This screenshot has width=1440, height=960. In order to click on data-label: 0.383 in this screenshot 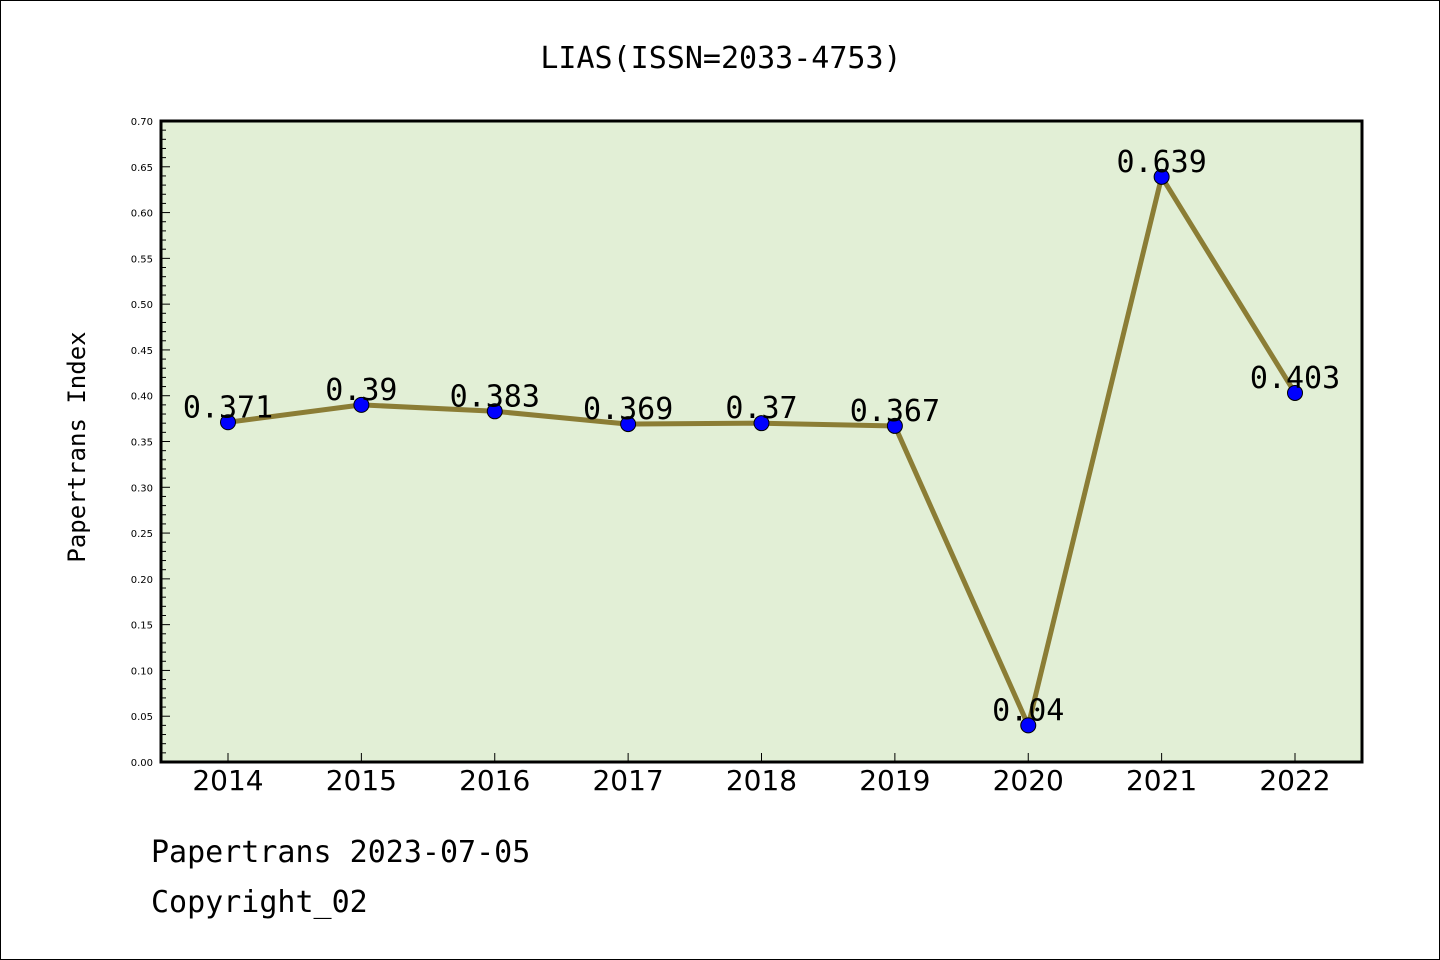, I will do `click(495, 396)`.